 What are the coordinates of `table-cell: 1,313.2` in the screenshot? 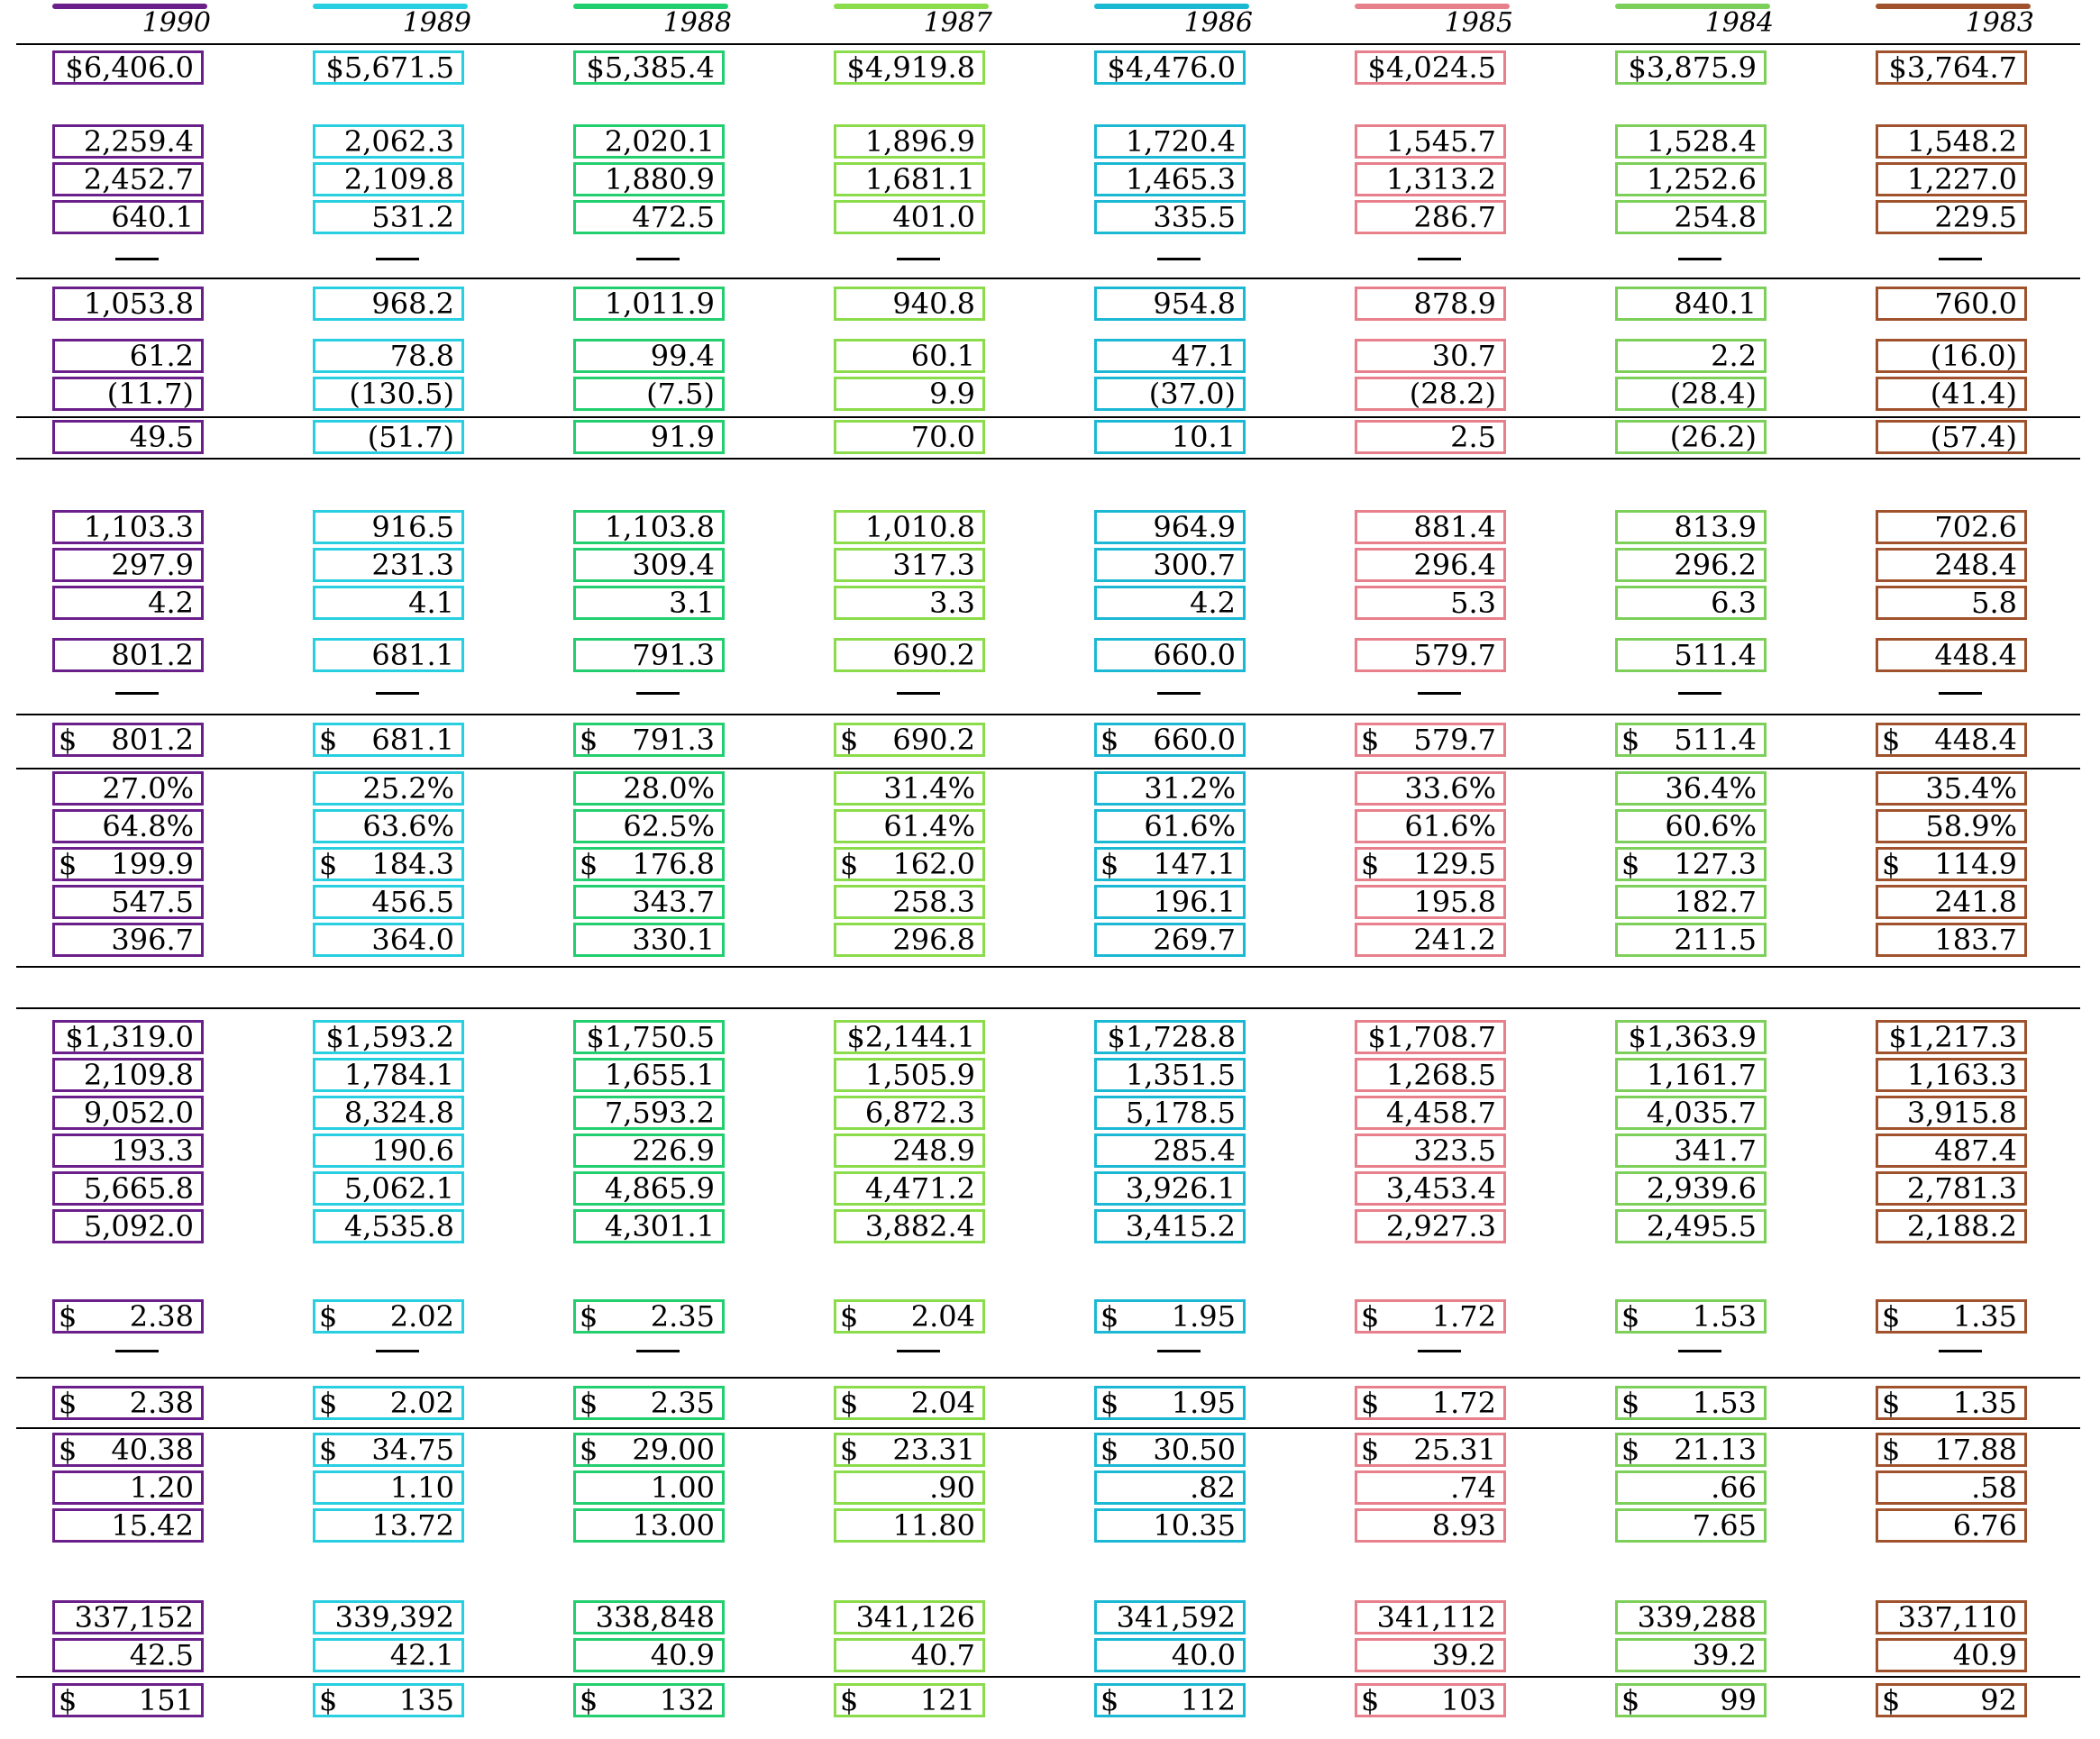 It's located at (1430, 179).